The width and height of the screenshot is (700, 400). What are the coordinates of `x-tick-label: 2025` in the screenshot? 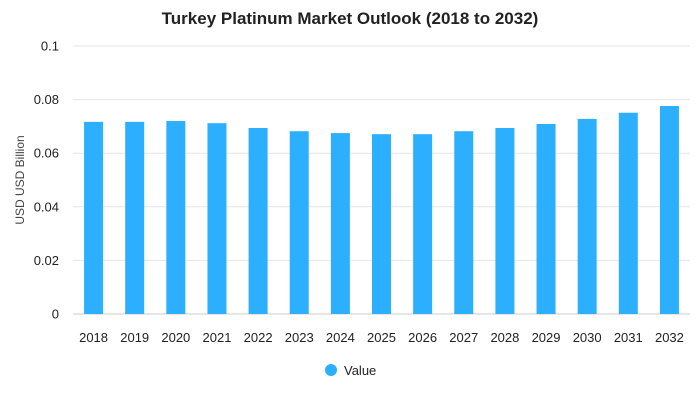 It's located at (381, 337).